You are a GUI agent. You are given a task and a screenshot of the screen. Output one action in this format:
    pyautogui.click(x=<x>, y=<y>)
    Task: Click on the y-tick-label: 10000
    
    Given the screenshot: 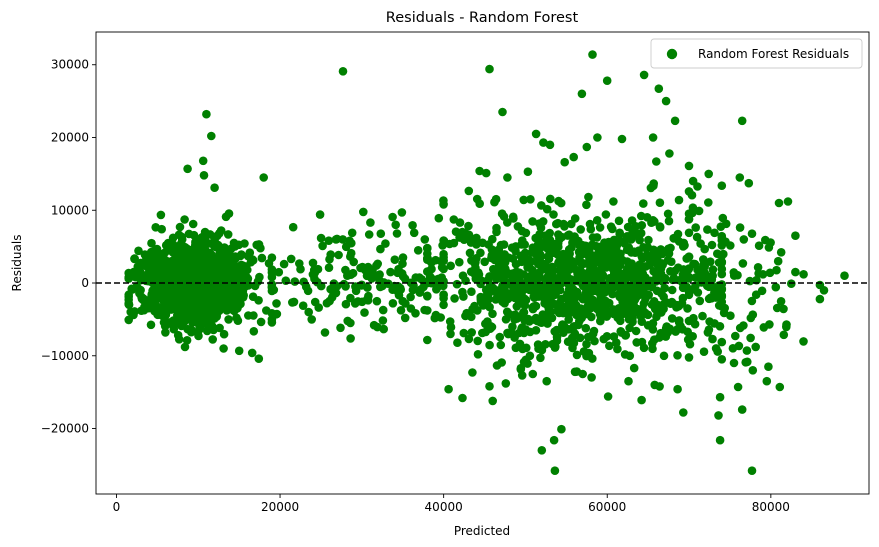 What is the action you would take?
    pyautogui.click(x=70, y=210)
    